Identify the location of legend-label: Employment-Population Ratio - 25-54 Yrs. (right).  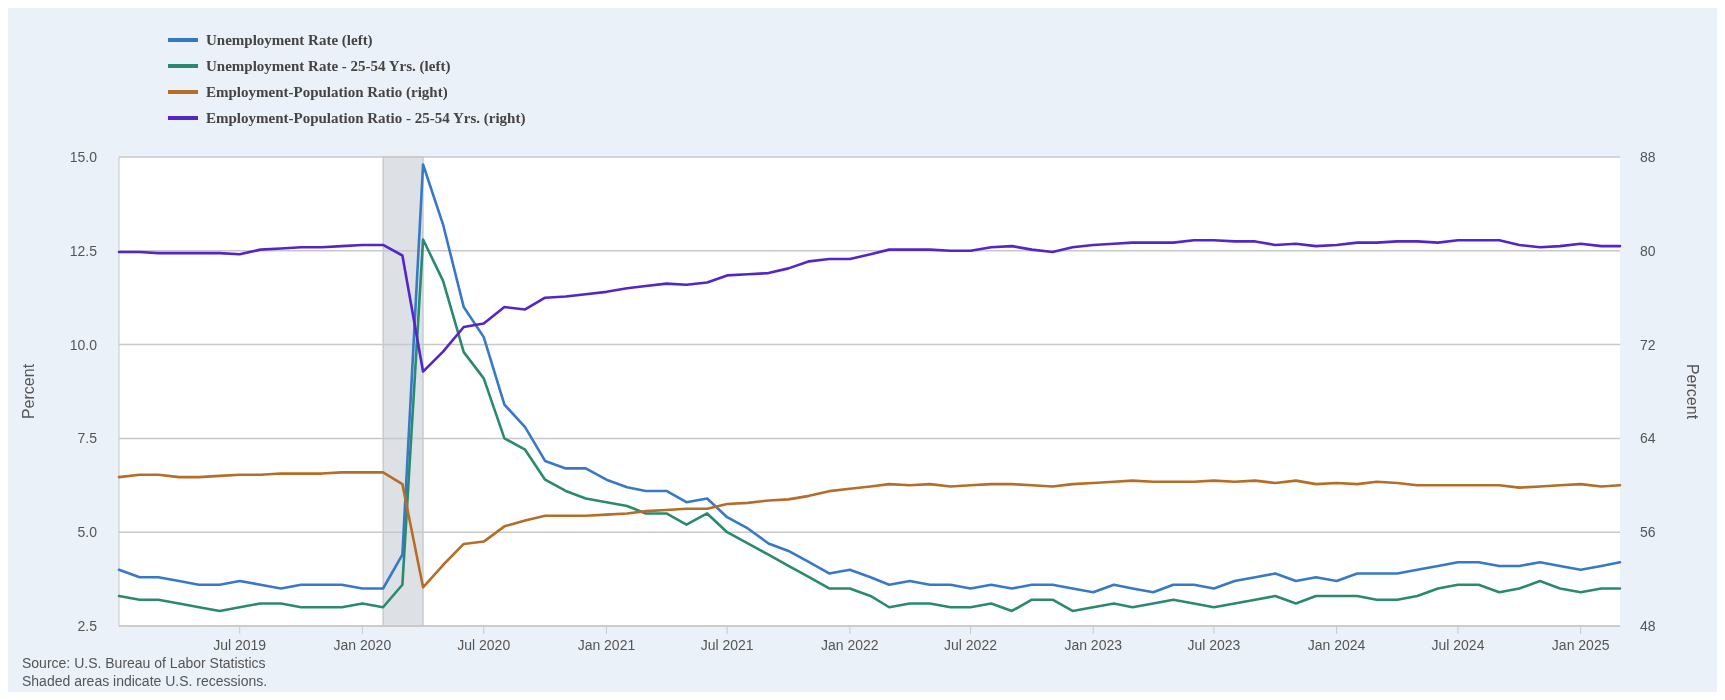
(366, 118).